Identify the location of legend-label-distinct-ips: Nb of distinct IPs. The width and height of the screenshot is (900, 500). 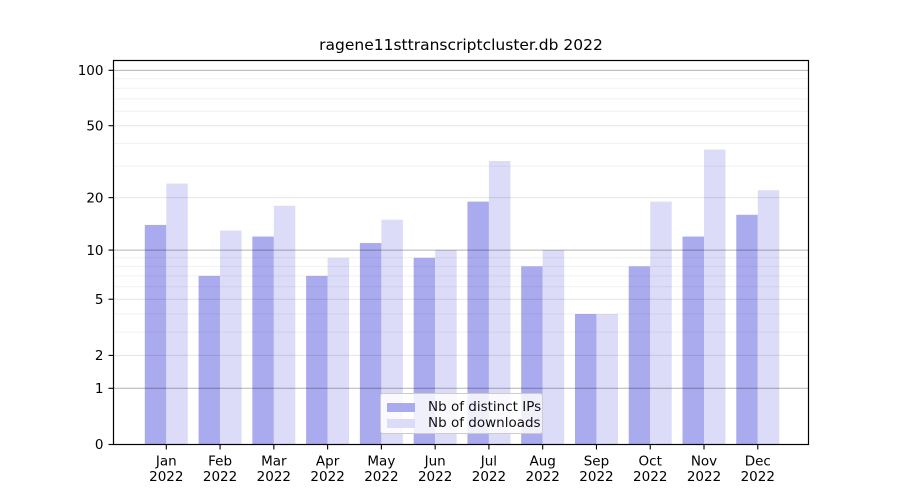
(485, 407).